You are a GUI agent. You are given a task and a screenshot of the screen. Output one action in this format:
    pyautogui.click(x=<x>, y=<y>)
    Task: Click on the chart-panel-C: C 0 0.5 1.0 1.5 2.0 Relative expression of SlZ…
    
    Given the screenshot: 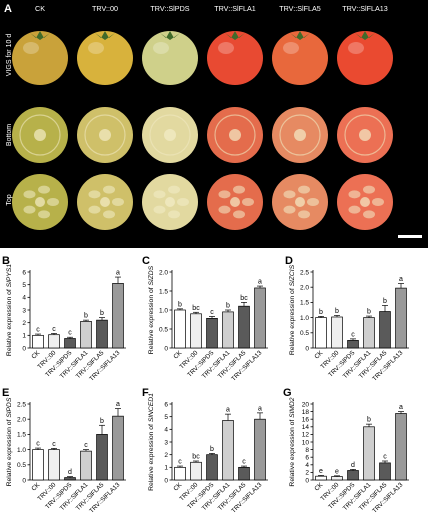 What is the action you would take?
    pyautogui.click(x=205, y=319)
    